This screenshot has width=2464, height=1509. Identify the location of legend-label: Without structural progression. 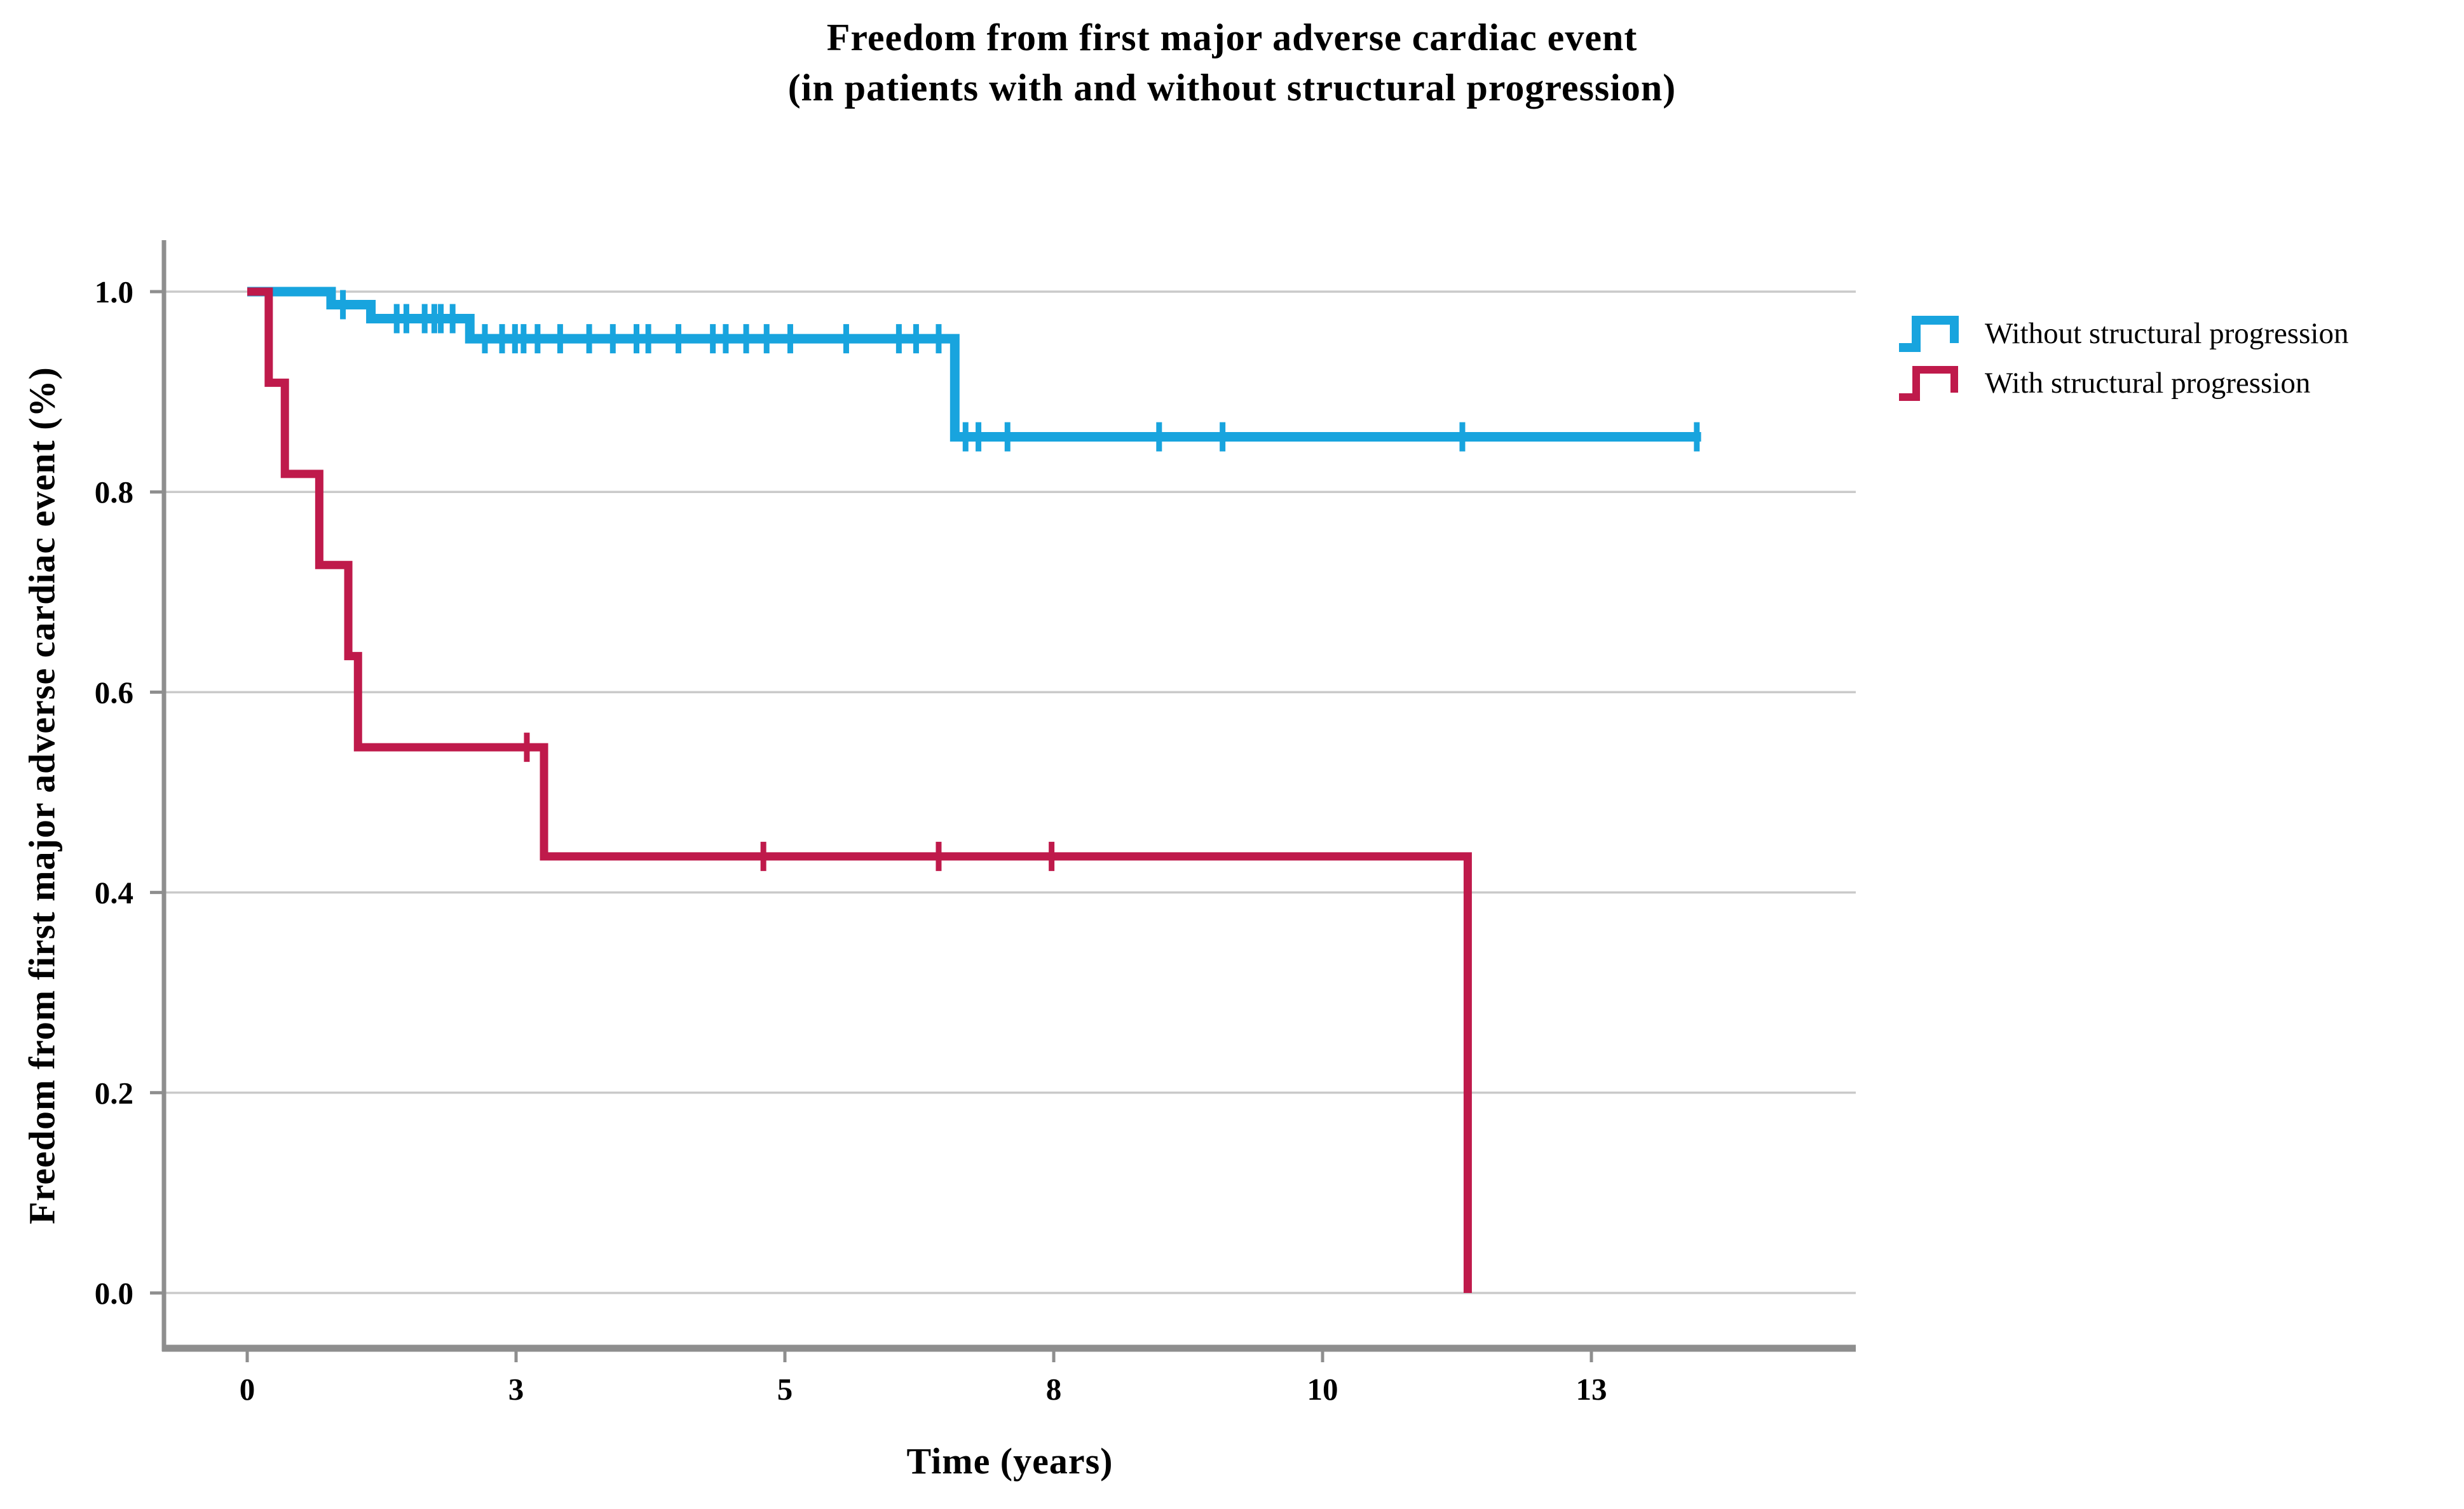
(2167, 333).